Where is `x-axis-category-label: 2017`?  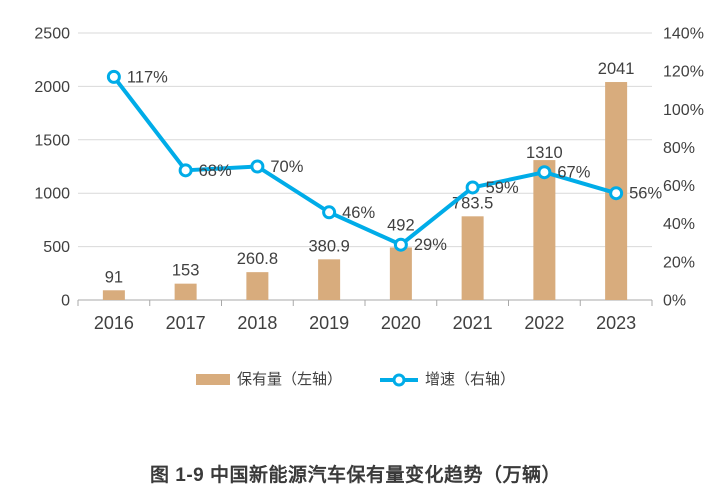 x-axis-category-label: 2017 is located at coordinates (186, 323).